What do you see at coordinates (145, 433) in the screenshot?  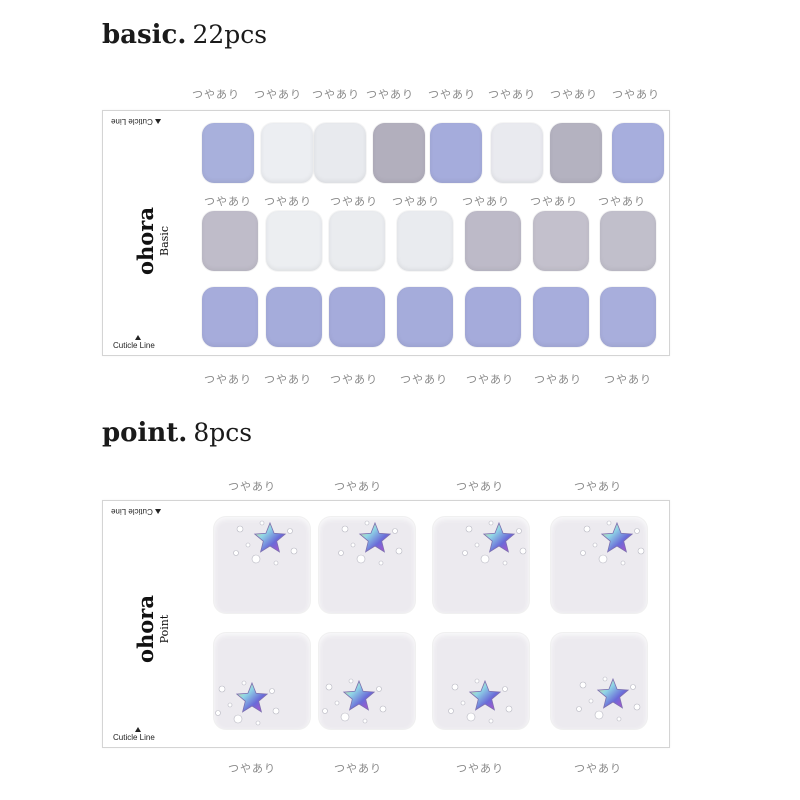 I see `point-title: point.` at bounding box center [145, 433].